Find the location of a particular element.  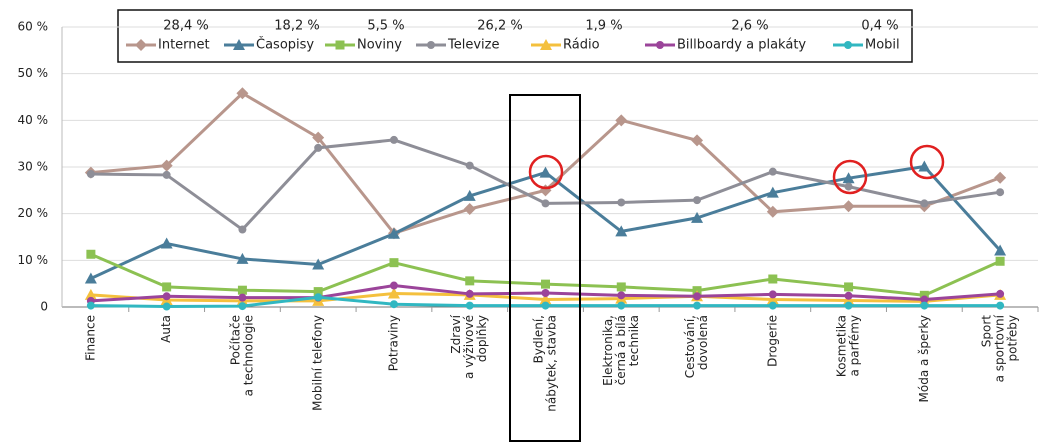

x-tick-label: potřeby is located at coordinates (1013, 338).